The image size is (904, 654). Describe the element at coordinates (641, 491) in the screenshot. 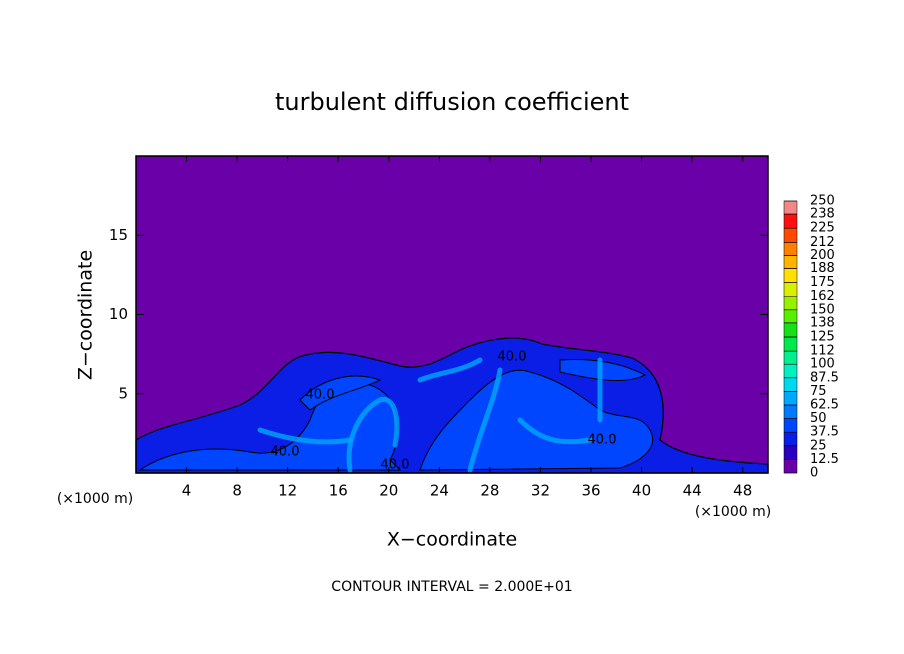

I see `x-tick-label: 40` at that location.